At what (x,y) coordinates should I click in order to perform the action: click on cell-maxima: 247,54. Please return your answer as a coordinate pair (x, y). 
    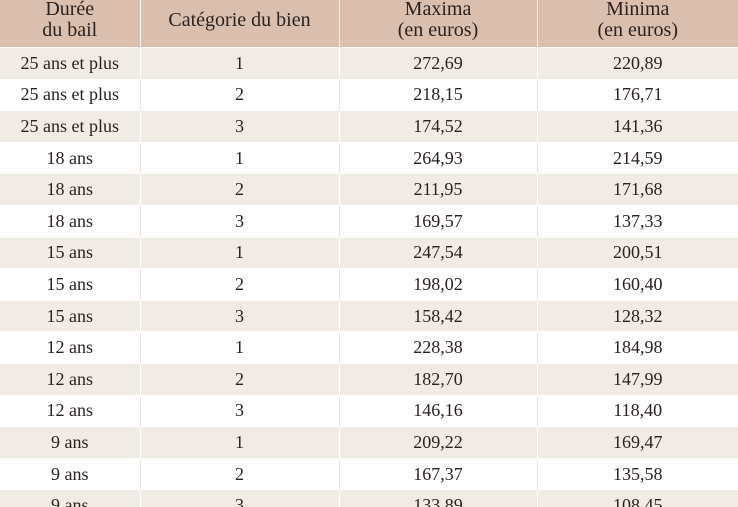
    Looking at the image, I should click on (438, 252).